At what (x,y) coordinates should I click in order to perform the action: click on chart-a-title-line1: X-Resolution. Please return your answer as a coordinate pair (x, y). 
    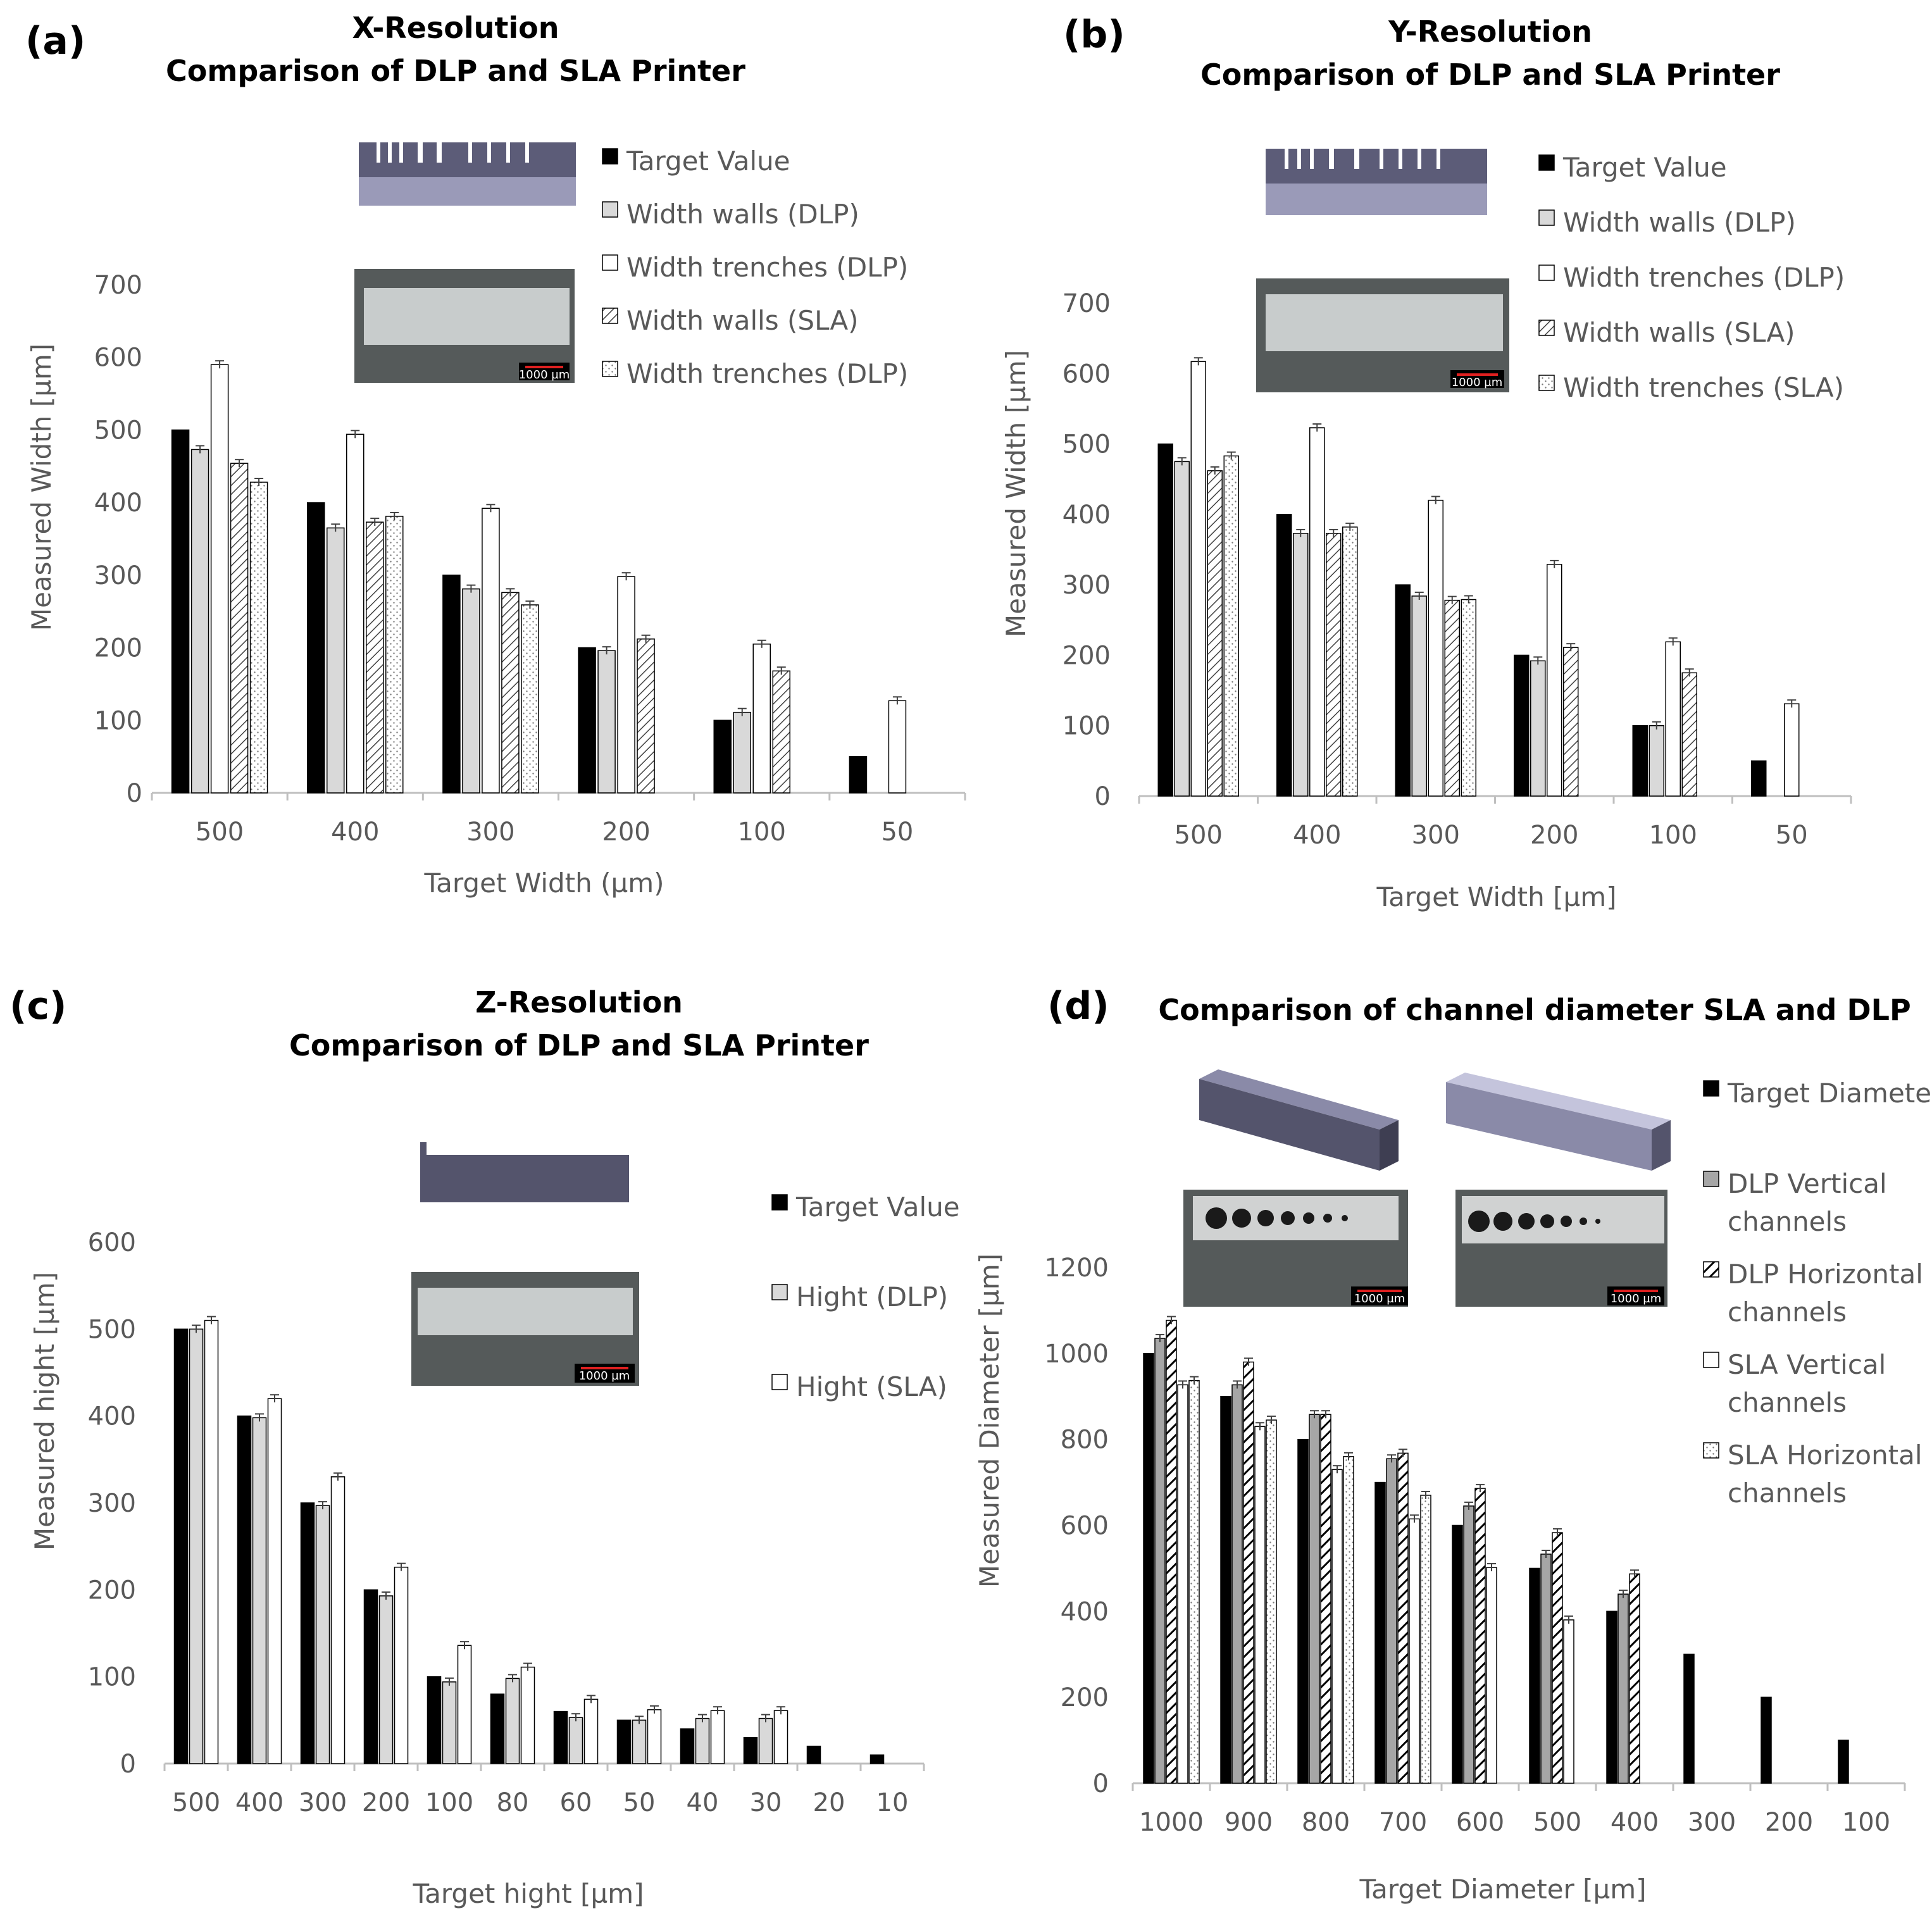
    Looking at the image, I should click on (455, 28).